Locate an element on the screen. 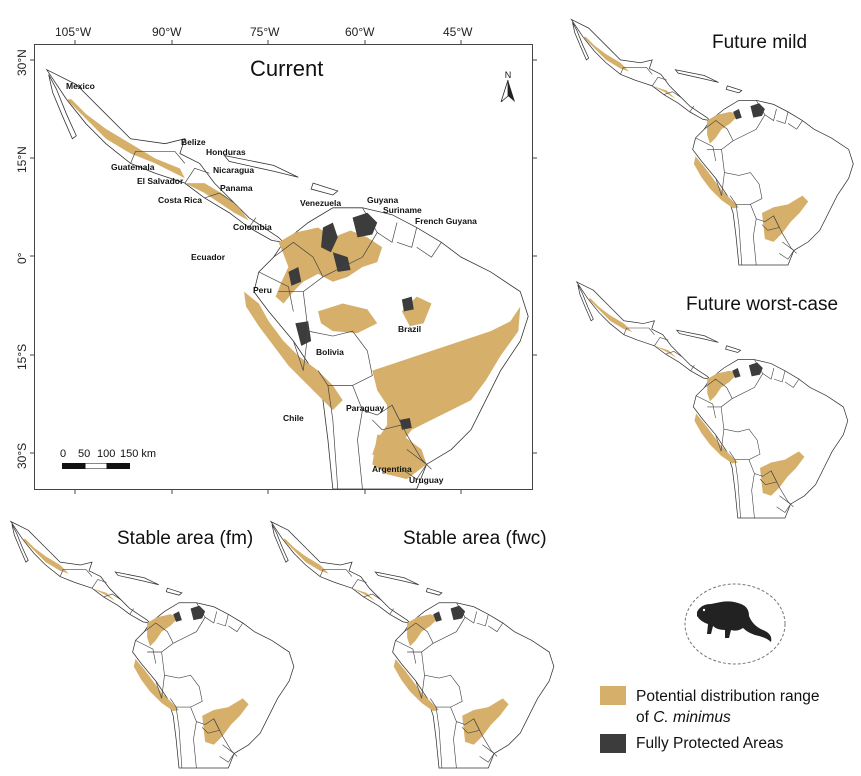 This screenshot has height=776, width=861. label-el-salvador: El Salvador is located at coordinates (160, 181).